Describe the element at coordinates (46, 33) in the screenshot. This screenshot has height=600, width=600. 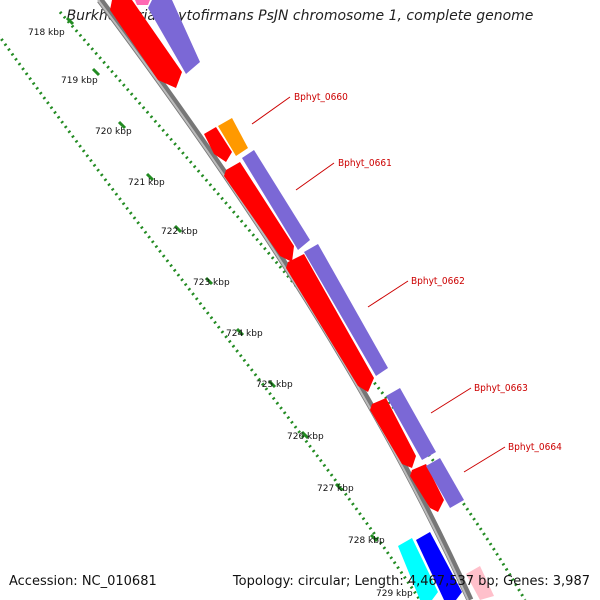
I see `scale-label-718: 718 kbp` at that location.